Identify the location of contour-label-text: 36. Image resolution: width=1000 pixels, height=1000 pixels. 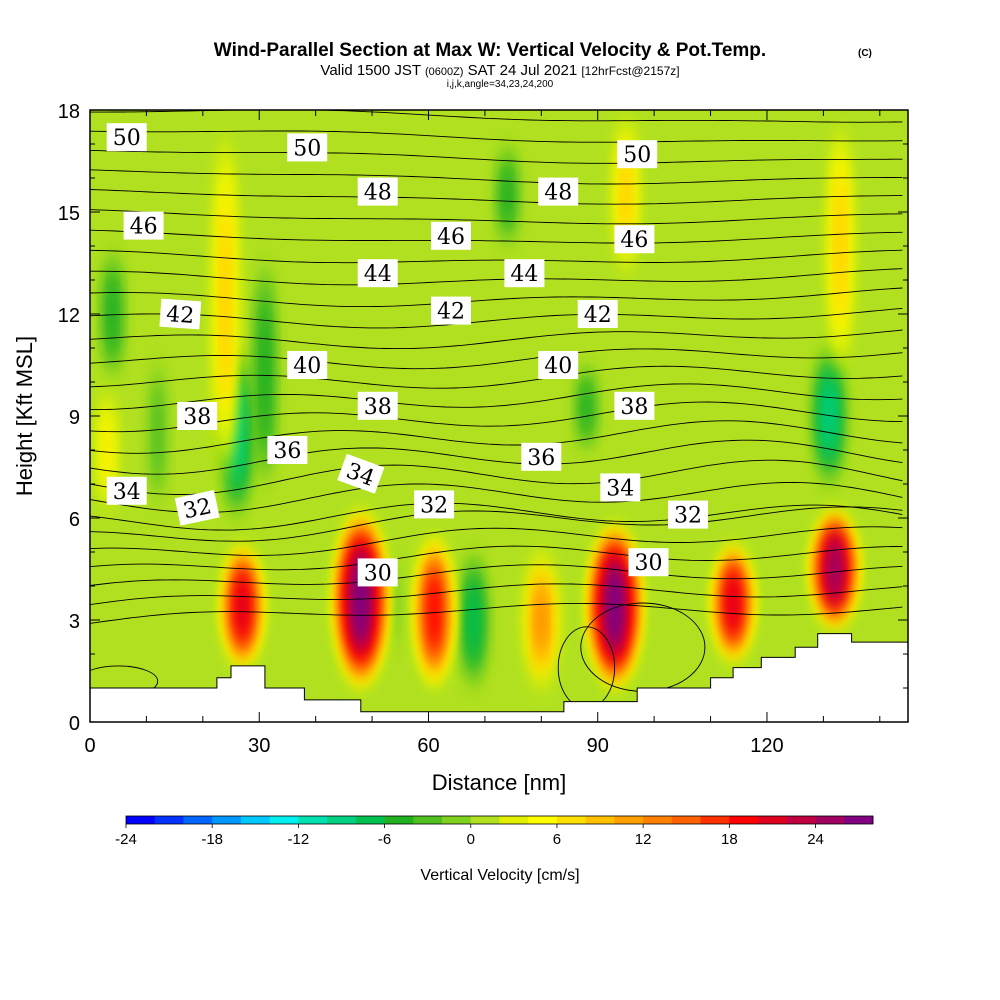
(287, 451).